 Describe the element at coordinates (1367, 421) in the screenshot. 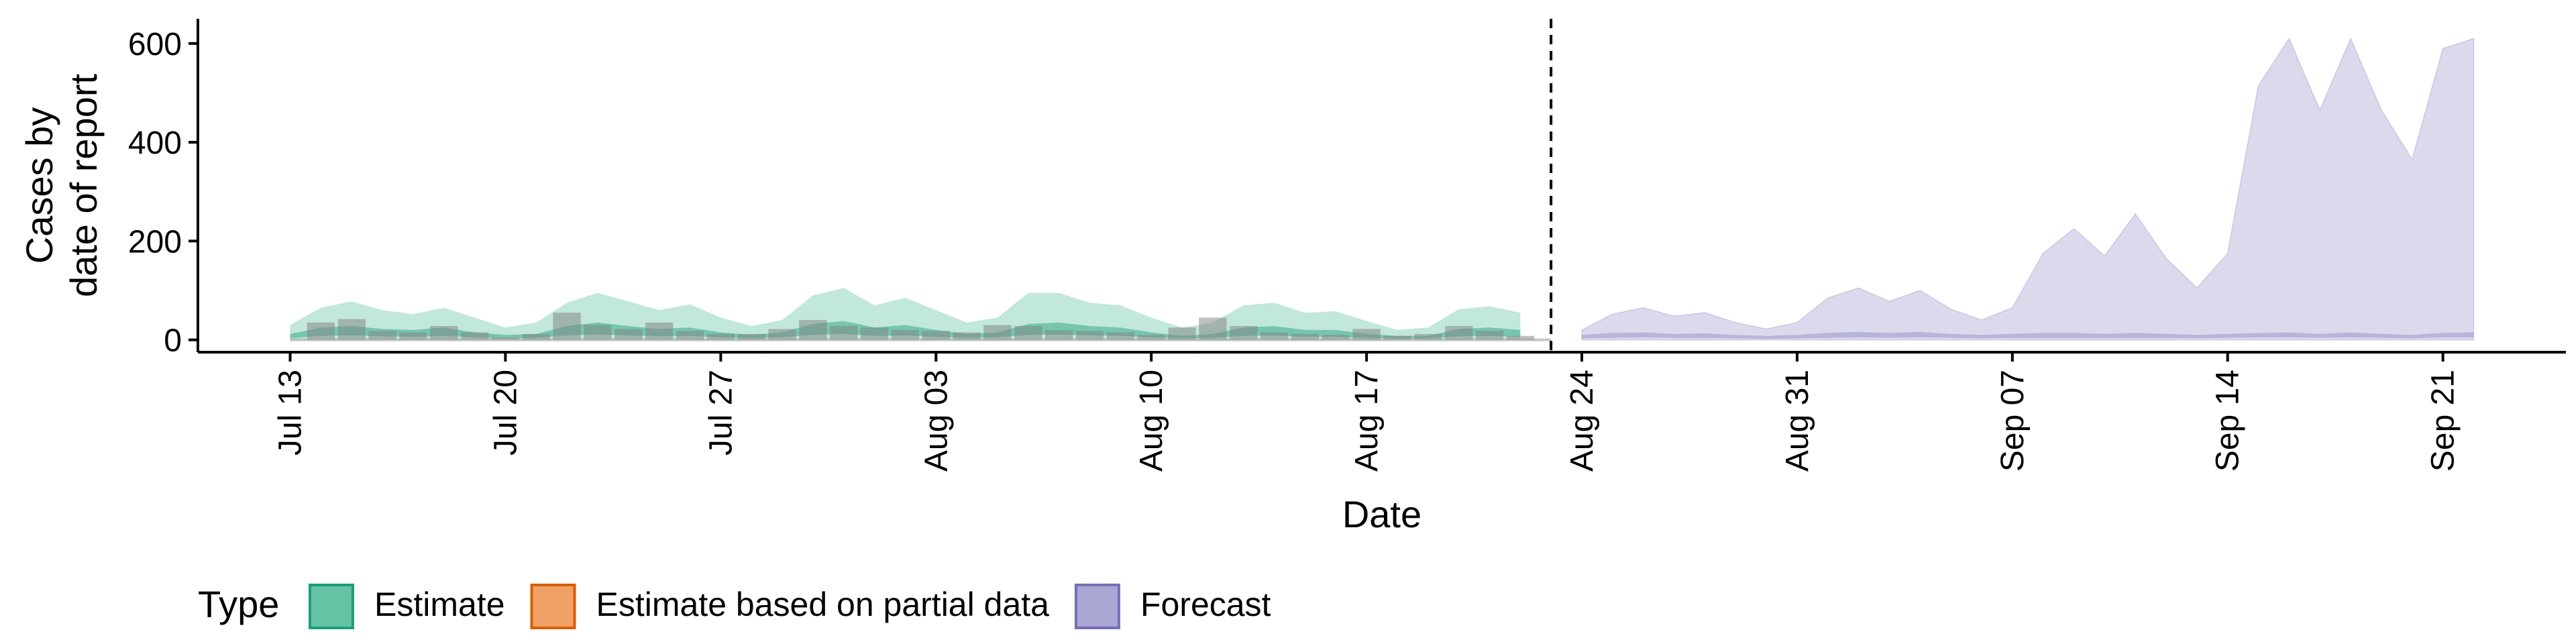

I see `x-tick-label: Aug 17` at that location.